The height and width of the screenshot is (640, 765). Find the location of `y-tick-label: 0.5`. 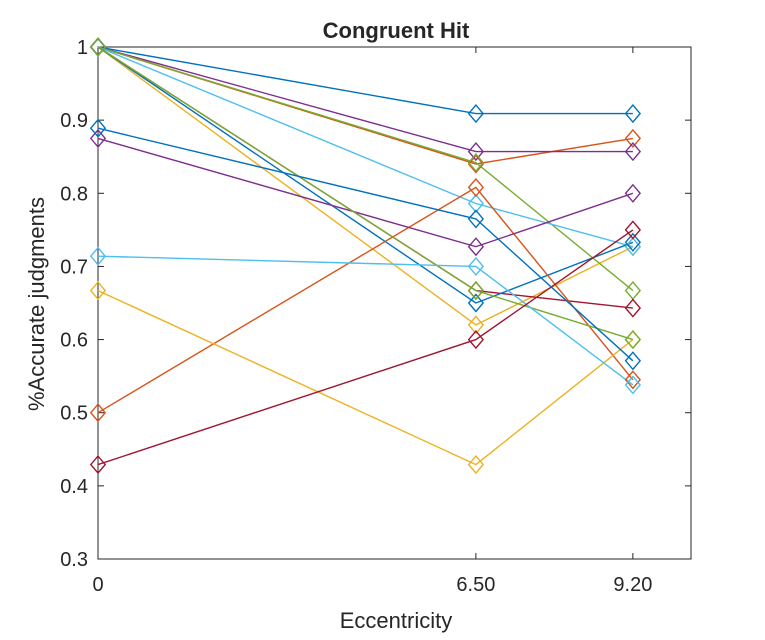

y-tick-label: 0.5 is located at coordinates (74, 414).